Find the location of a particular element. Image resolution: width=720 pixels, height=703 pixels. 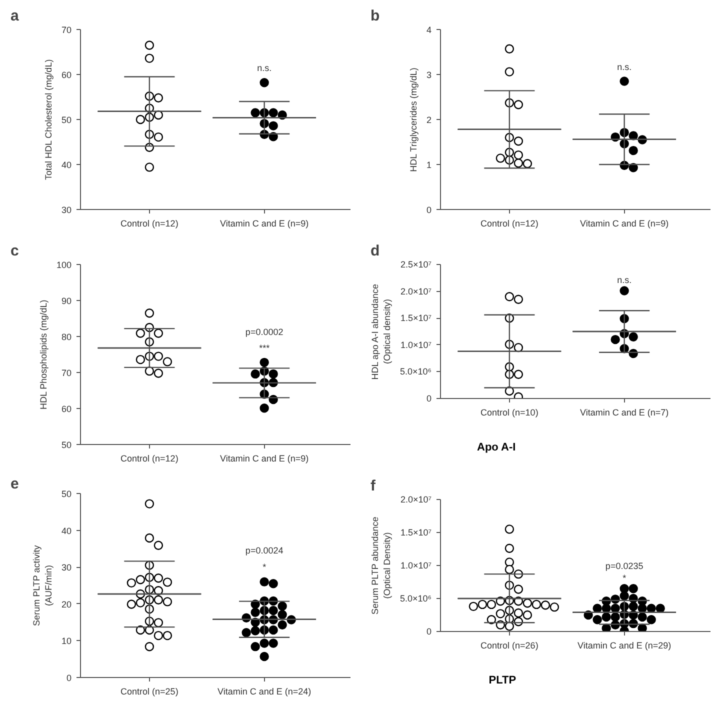

annotation: p=0.0024 is located at coordinates (264, 551).